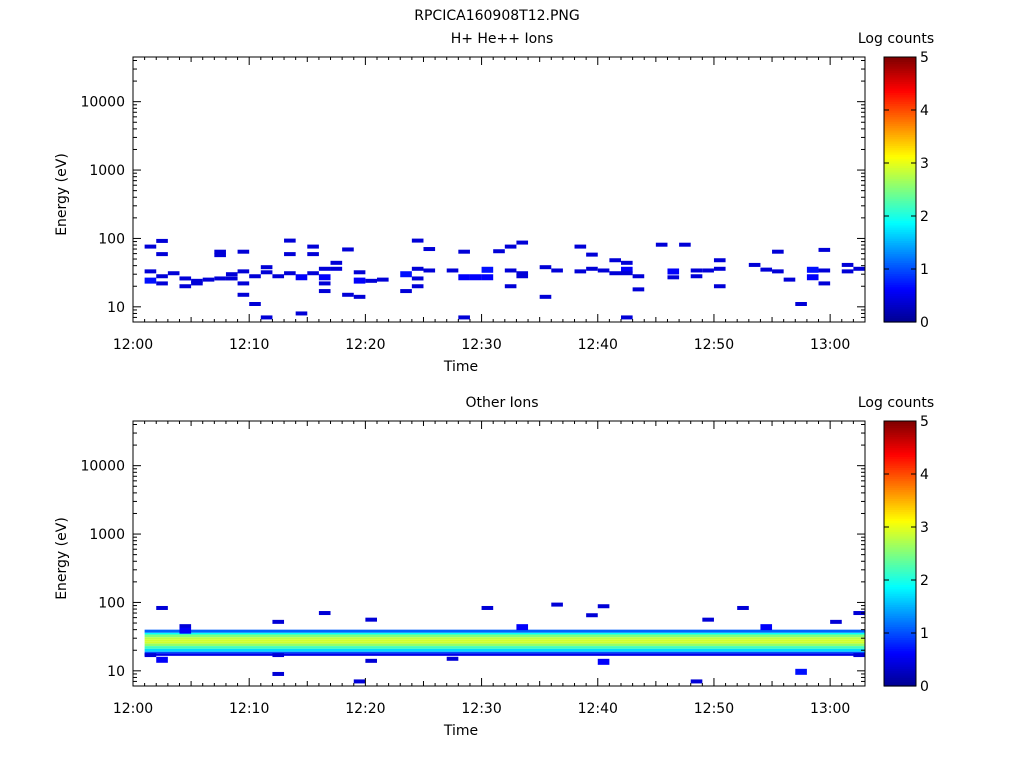 The width and height of the screenshot is (1024, 768). Describe the element at coordinates (924, 111) in the screenshot. I see `colorbar-tick-label: 4` at that location.